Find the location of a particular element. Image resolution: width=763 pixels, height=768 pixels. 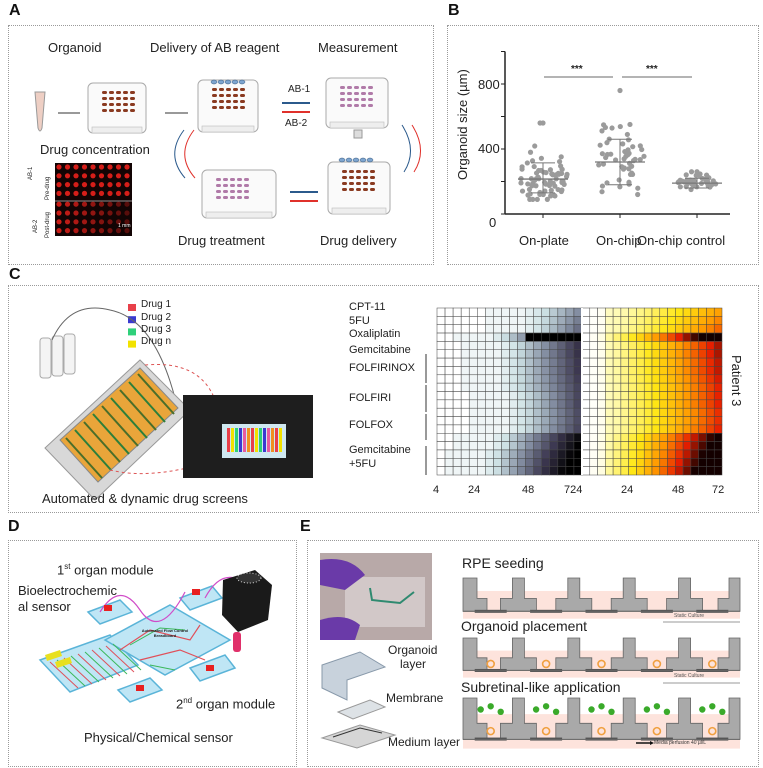

medium-channel is located at coordinates (357, 732).